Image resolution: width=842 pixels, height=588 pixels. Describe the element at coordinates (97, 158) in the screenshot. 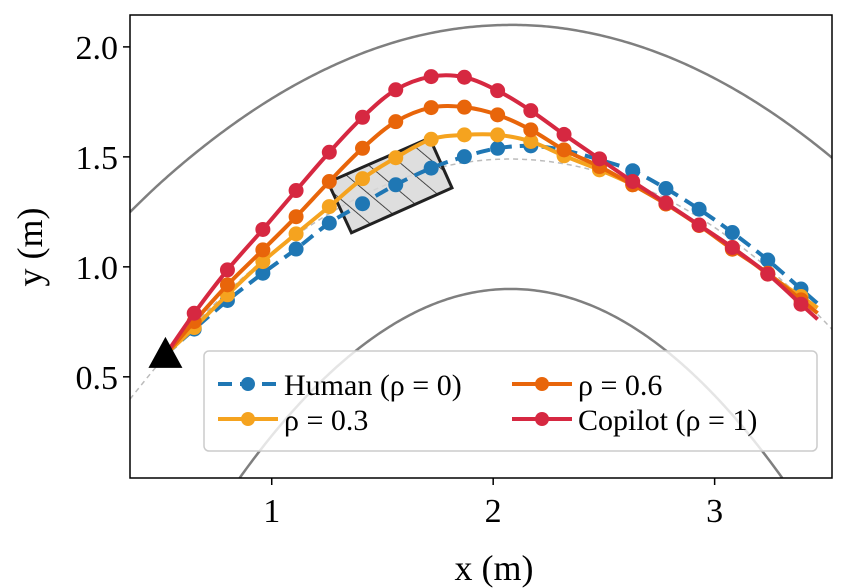

I see `y-tick-label: 1.5` at that location.